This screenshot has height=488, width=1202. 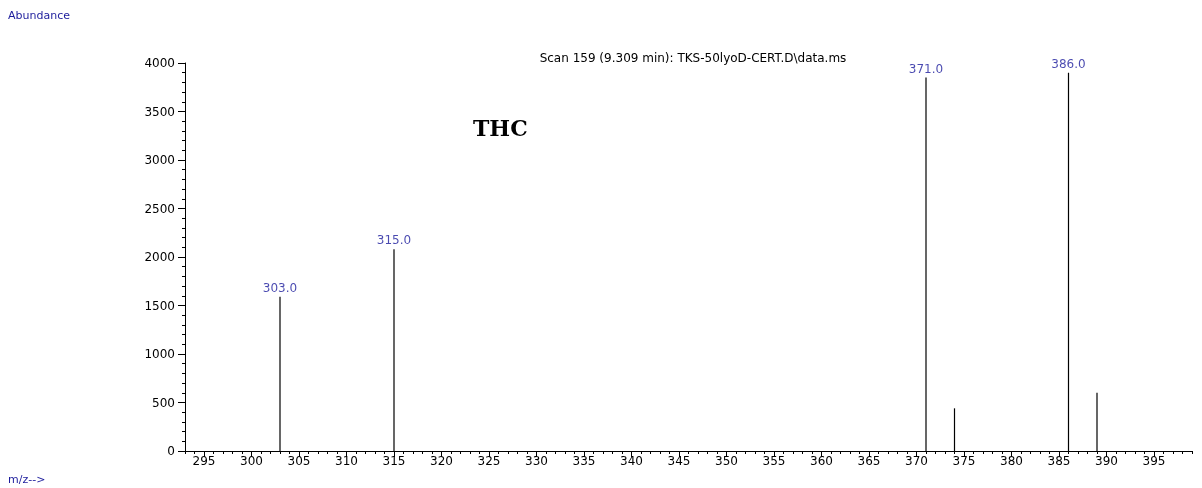 I want to click on y-tick-label: 1500, so click(x=159, y=305).